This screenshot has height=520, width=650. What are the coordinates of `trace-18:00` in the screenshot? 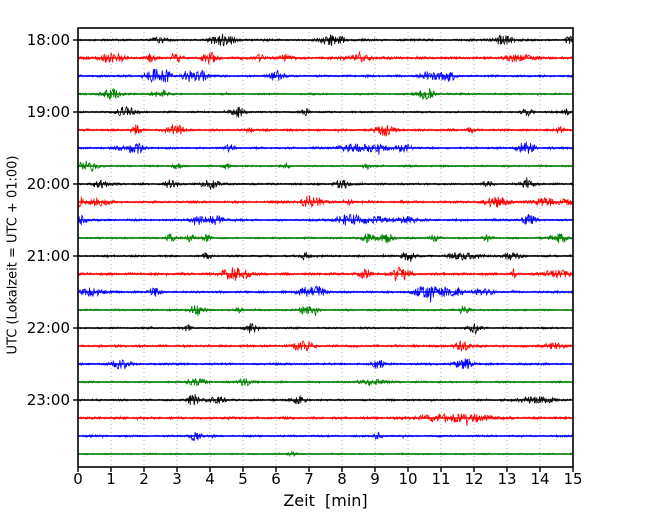 It's located at (325, 40).